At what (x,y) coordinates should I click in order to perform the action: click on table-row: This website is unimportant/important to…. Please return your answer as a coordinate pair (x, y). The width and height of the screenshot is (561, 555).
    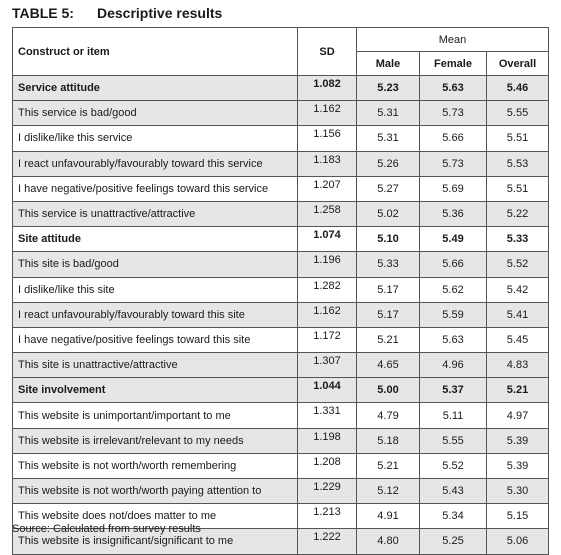
    Looking at the image, I should click on (280, 415).